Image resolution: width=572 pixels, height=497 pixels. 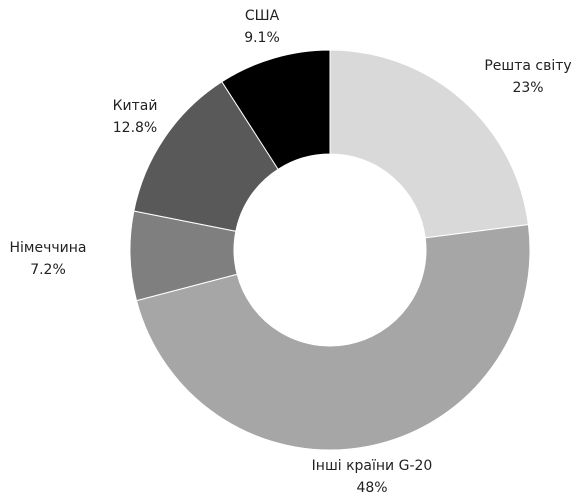 I want to click on slice-value: 12.8%, so click(x=135, y=128).